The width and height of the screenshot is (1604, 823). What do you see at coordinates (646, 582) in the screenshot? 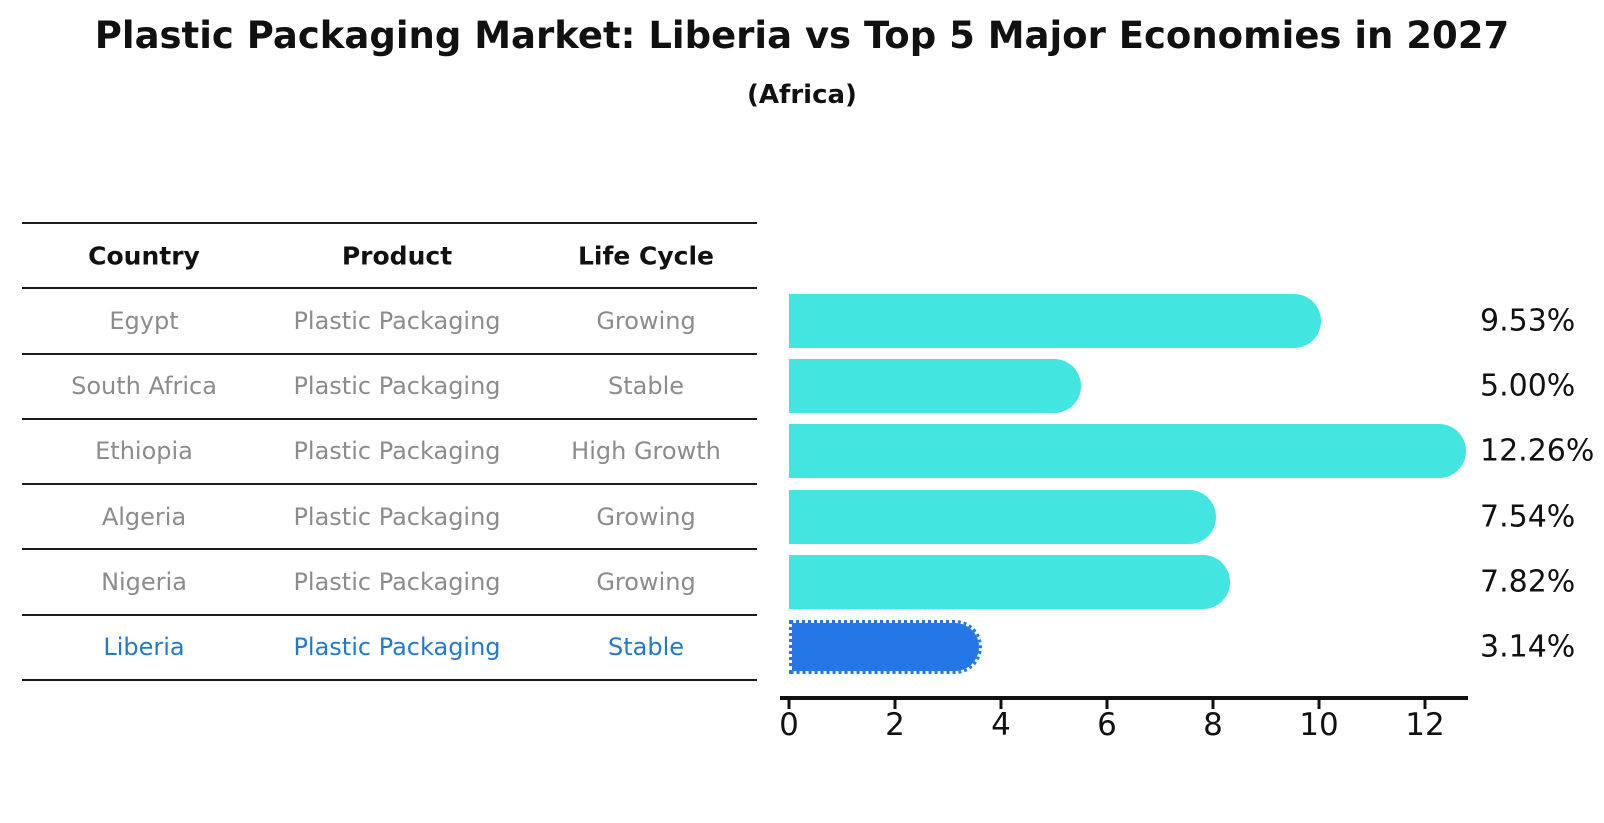
I see `table-cell-life-cycle-nigeria: Growing` at bounding box center [646, 582].